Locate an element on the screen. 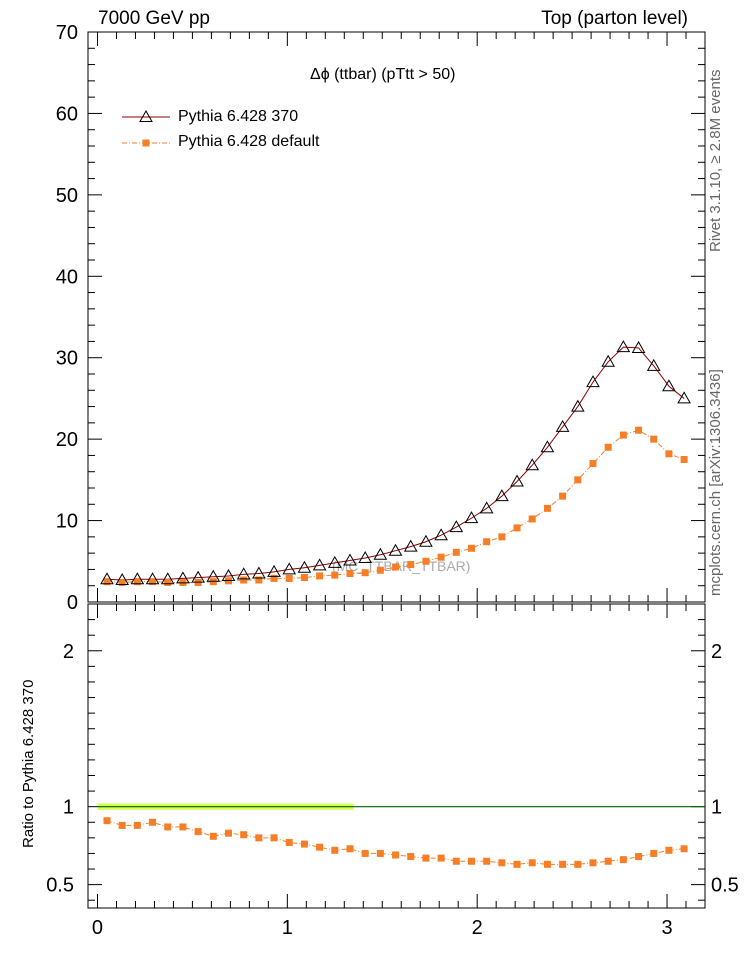 The width and height of the screenshot is (746, 972). y-tick-label: 70 is located at coordinates (67, 33).